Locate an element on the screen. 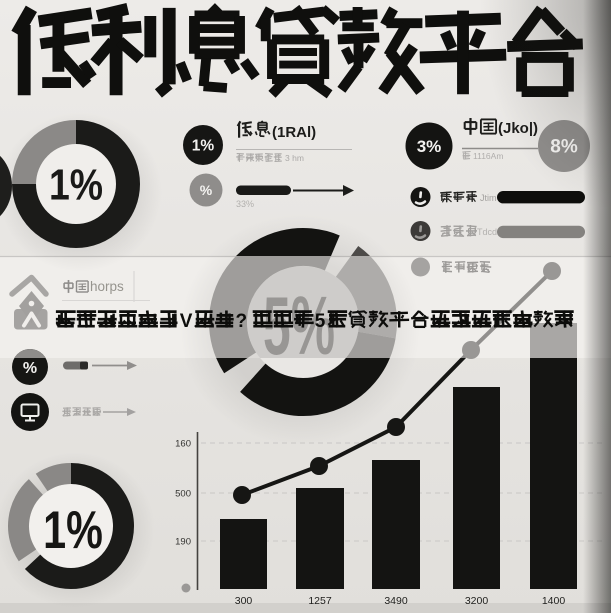 The image size is (611, 613). svg-text: V is located at coordinates (186, 321).